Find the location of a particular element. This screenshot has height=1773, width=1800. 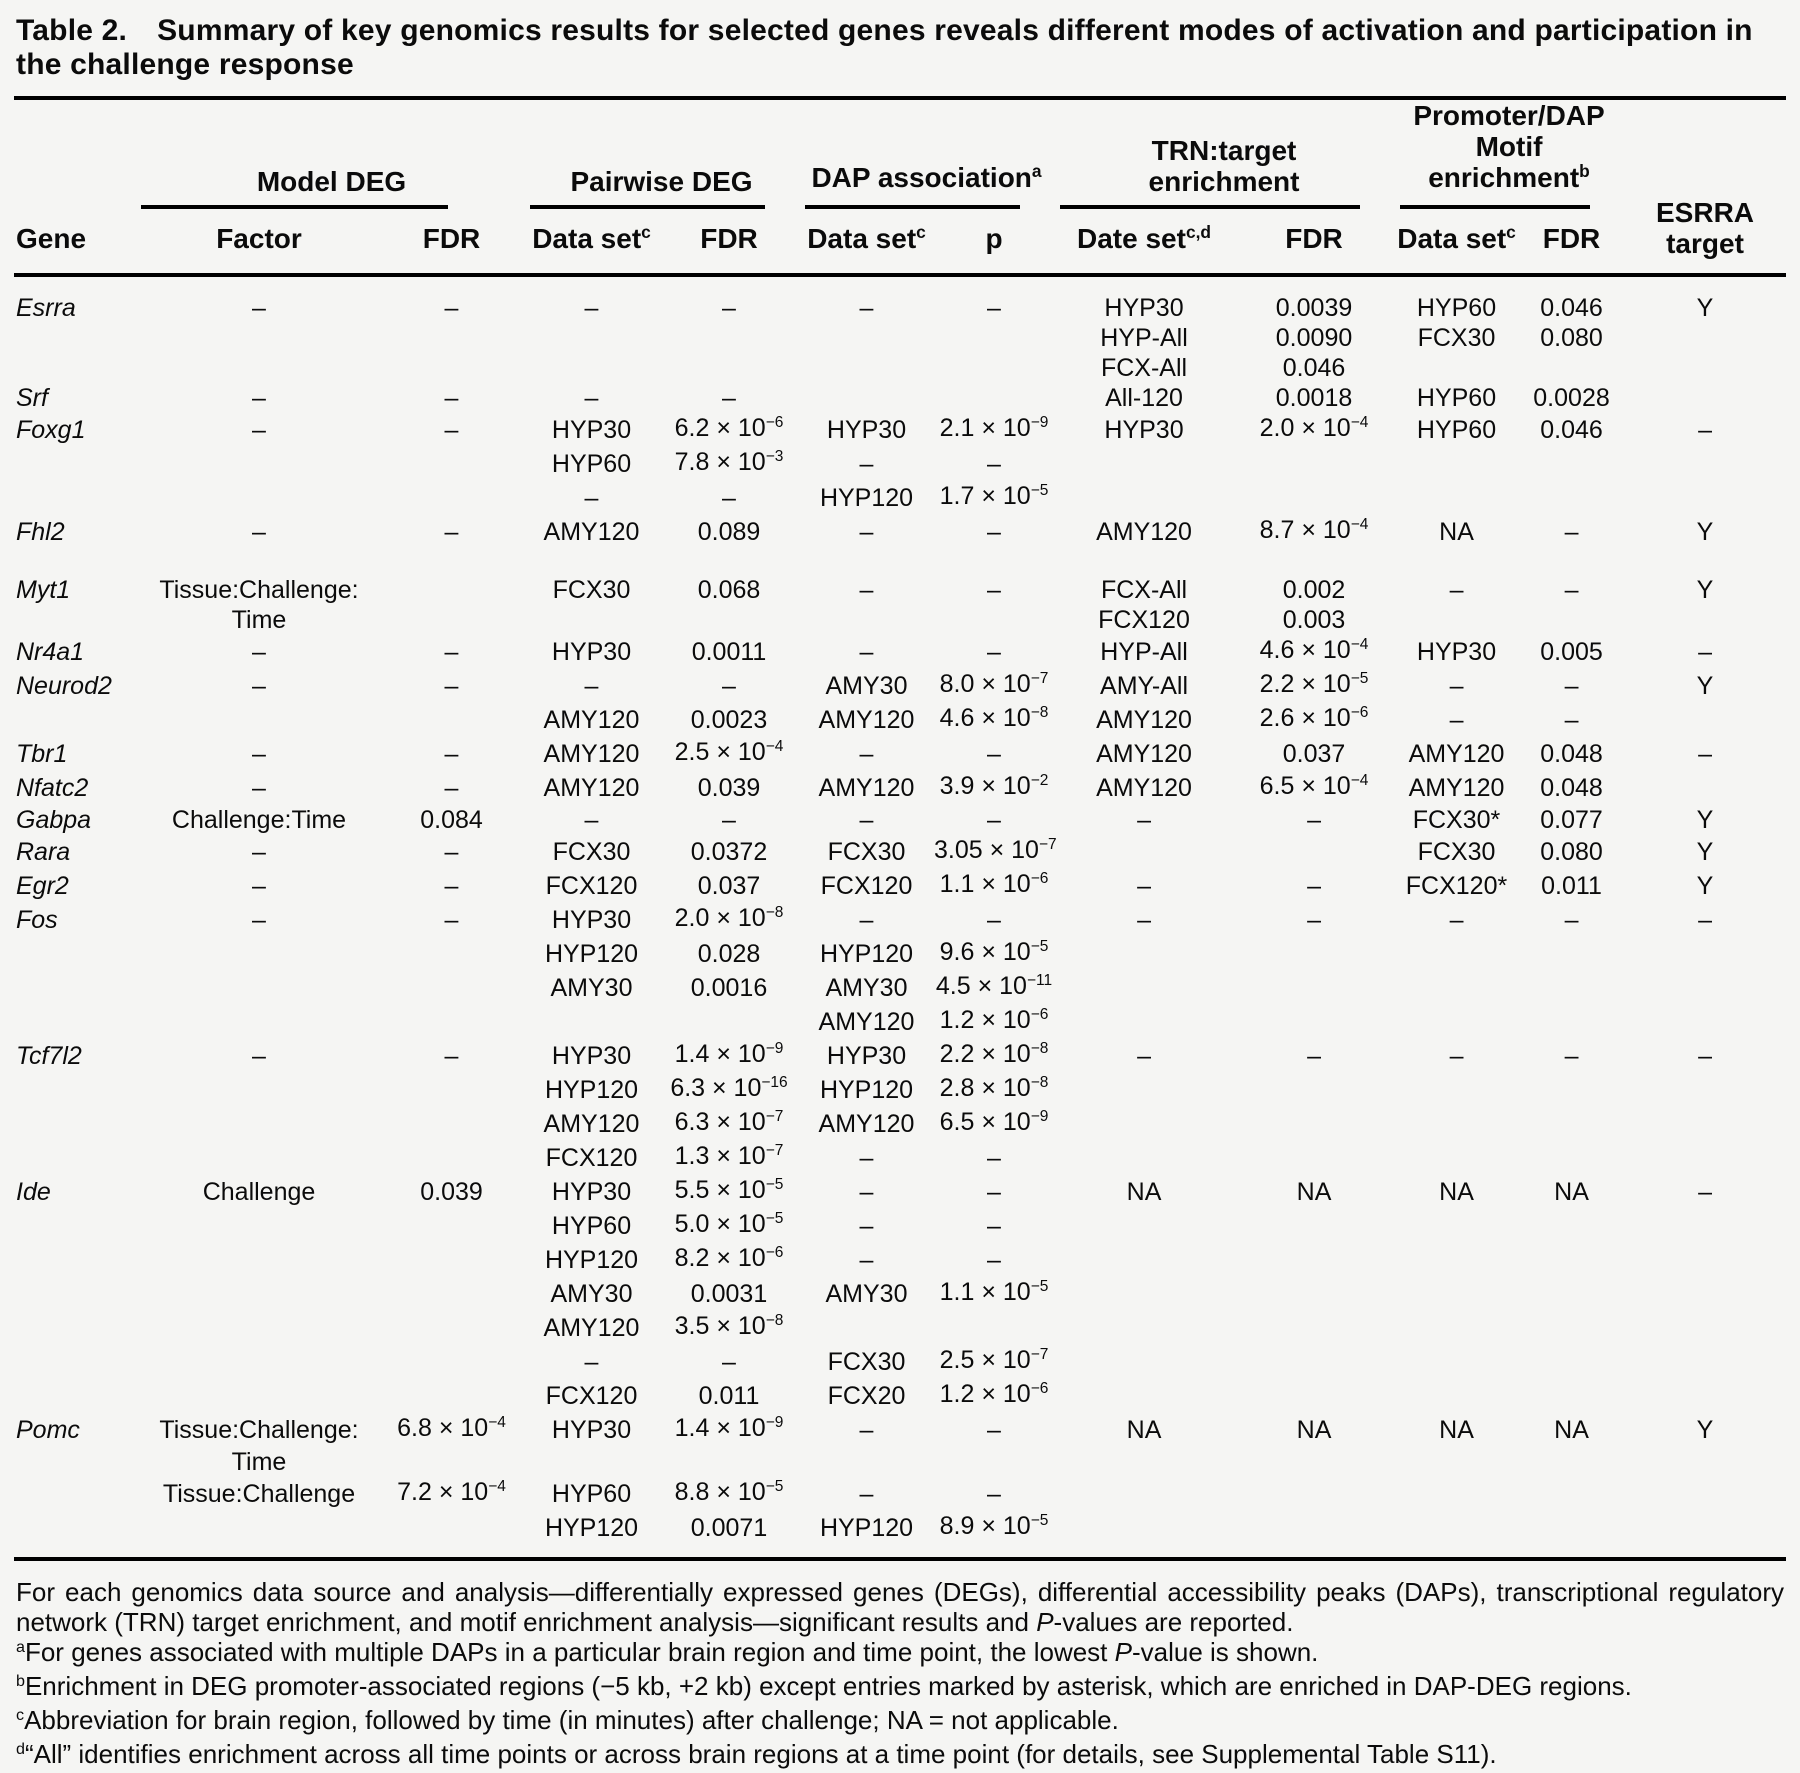

cell-dataset-pairwise: HYP60 is located at coordinates (591, 1226).